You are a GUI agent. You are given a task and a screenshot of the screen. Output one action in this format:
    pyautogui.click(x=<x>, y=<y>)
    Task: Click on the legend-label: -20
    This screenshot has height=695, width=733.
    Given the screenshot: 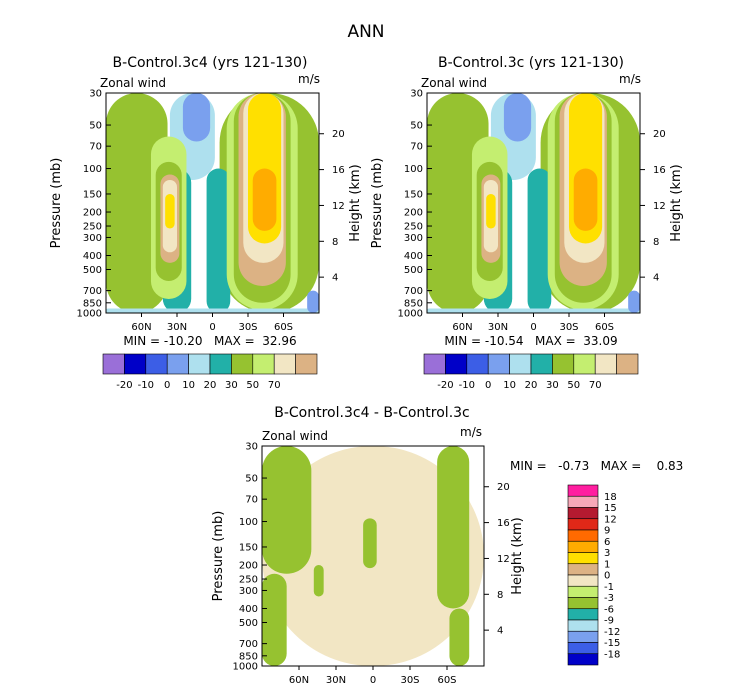 What is the action you would take?
    pyautogui.click(x=124, y=385)
    